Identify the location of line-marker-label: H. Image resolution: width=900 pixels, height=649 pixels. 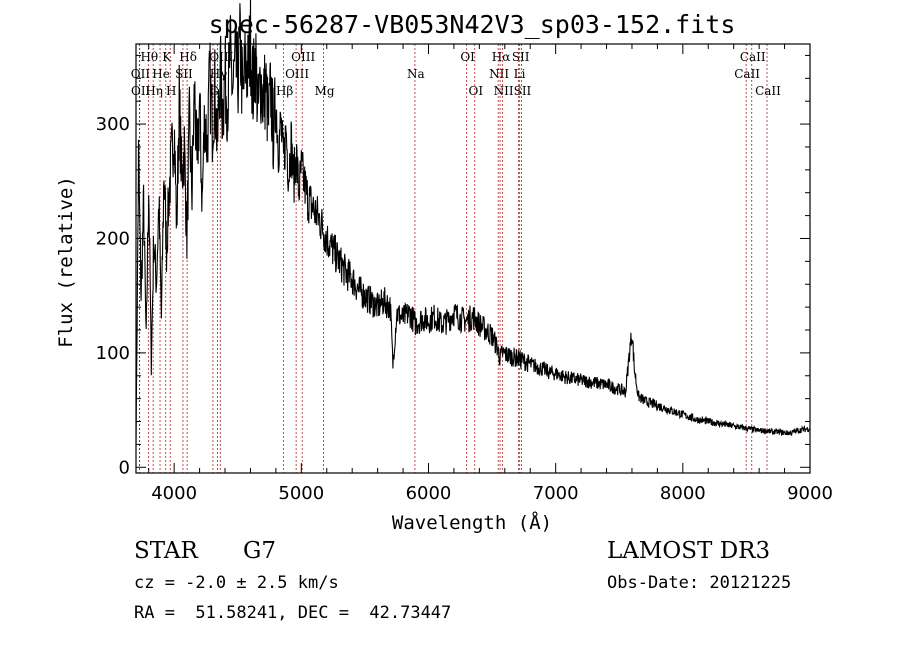
(171, 91).